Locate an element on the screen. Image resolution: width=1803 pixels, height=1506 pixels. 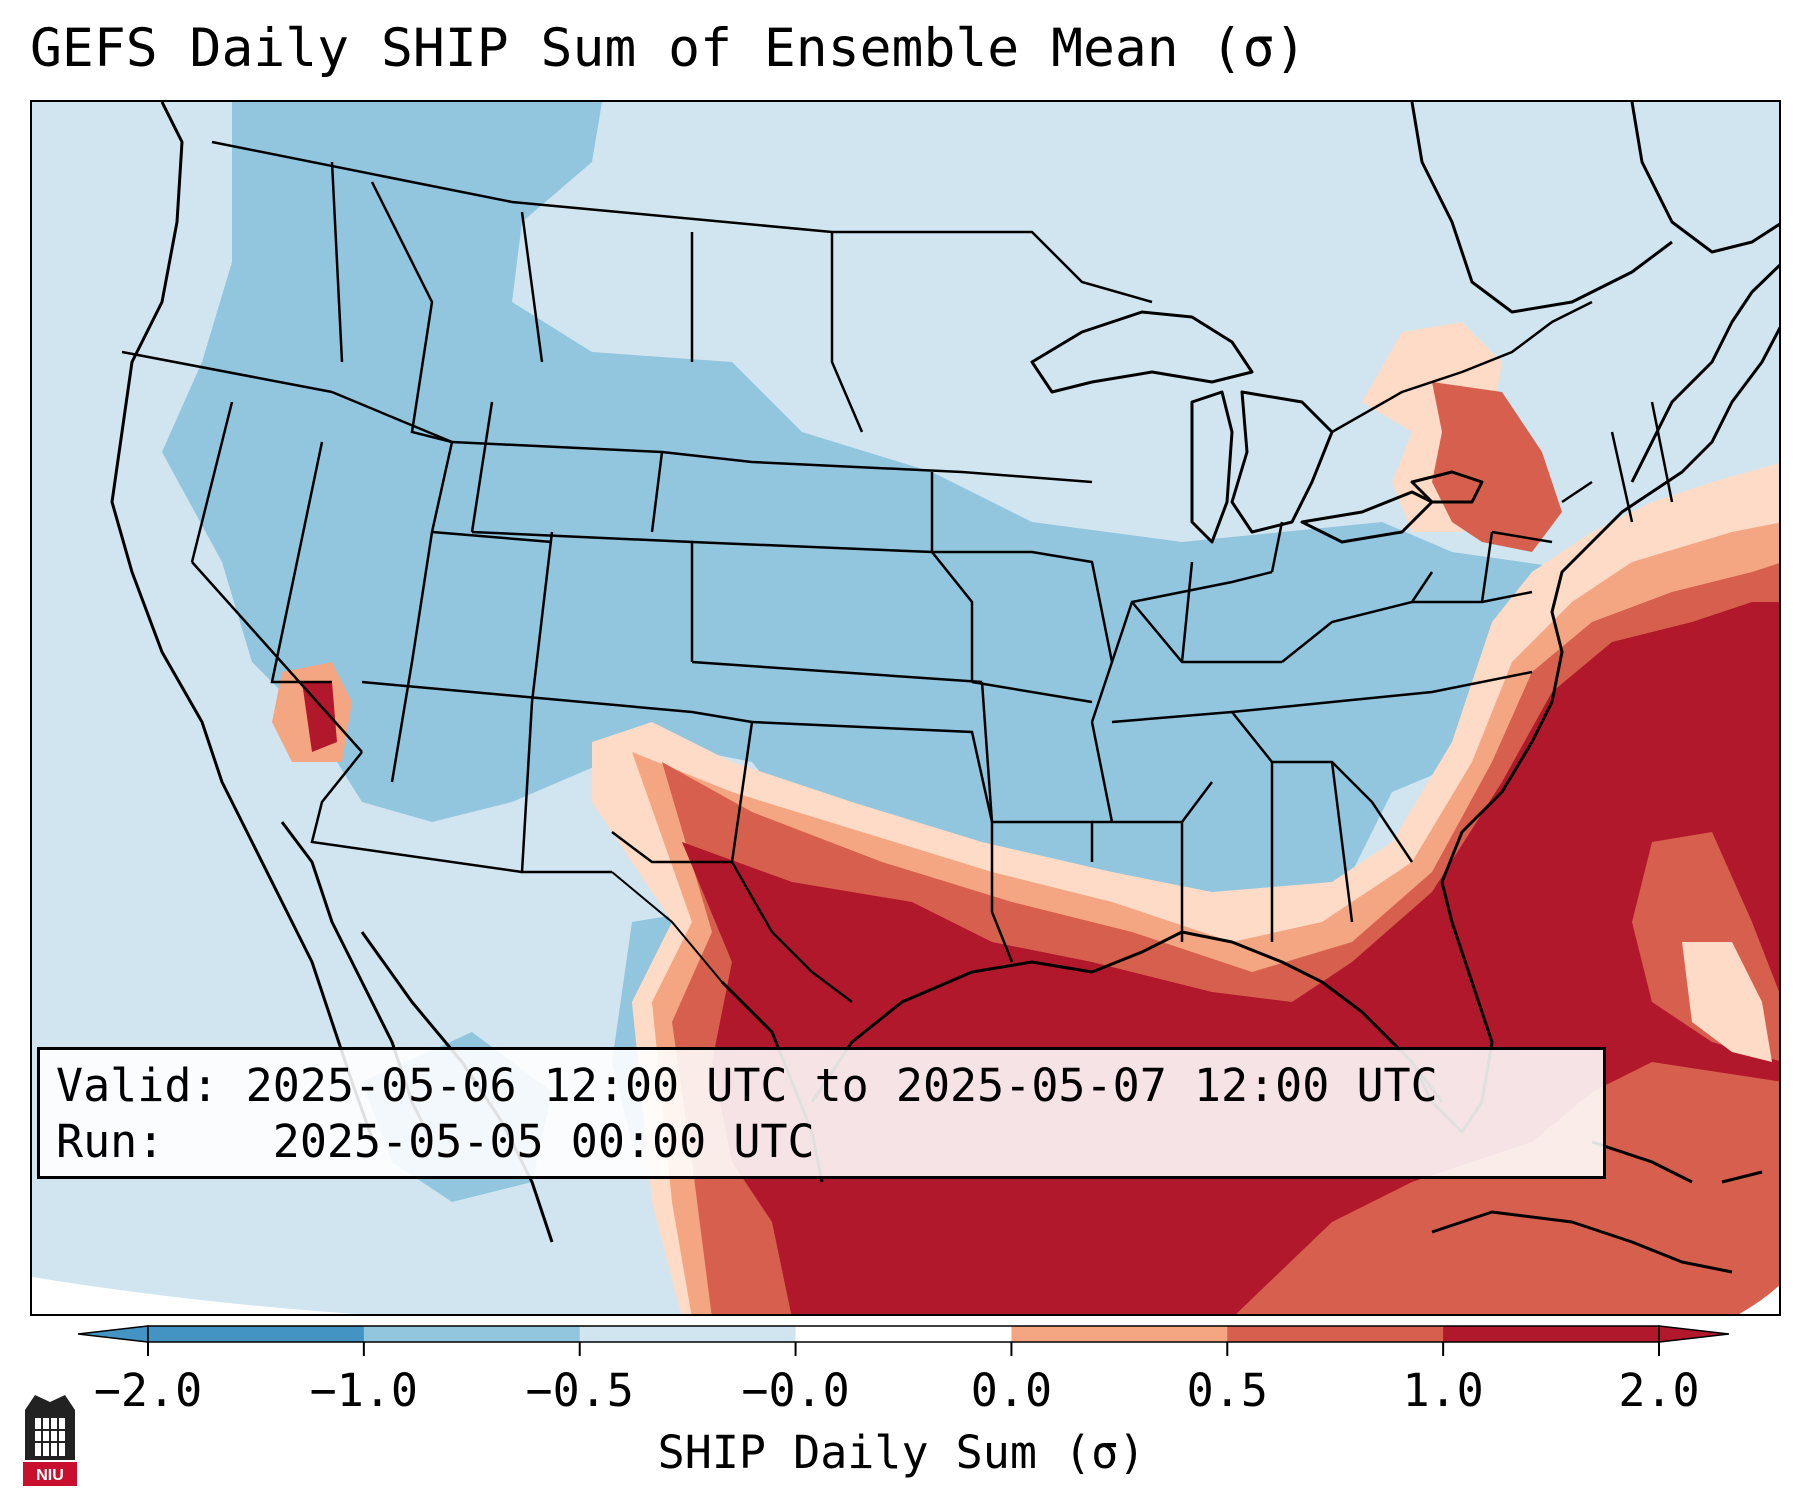
mexico-borders is located at coordinates (667, 927).